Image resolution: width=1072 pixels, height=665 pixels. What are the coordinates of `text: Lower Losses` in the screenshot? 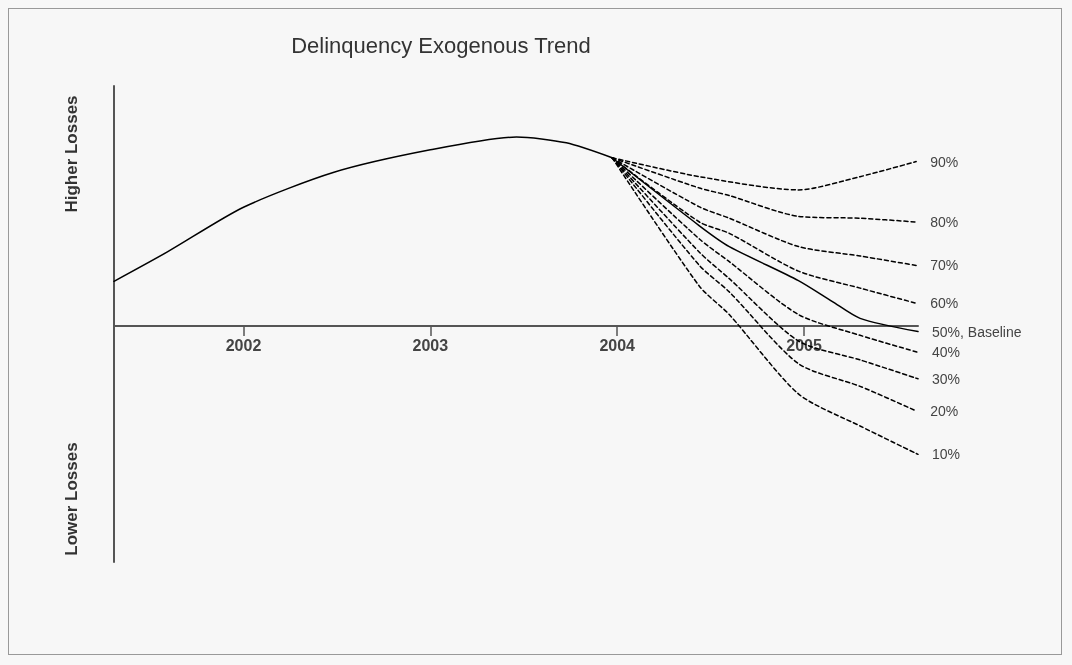 It's located at (71, 499).